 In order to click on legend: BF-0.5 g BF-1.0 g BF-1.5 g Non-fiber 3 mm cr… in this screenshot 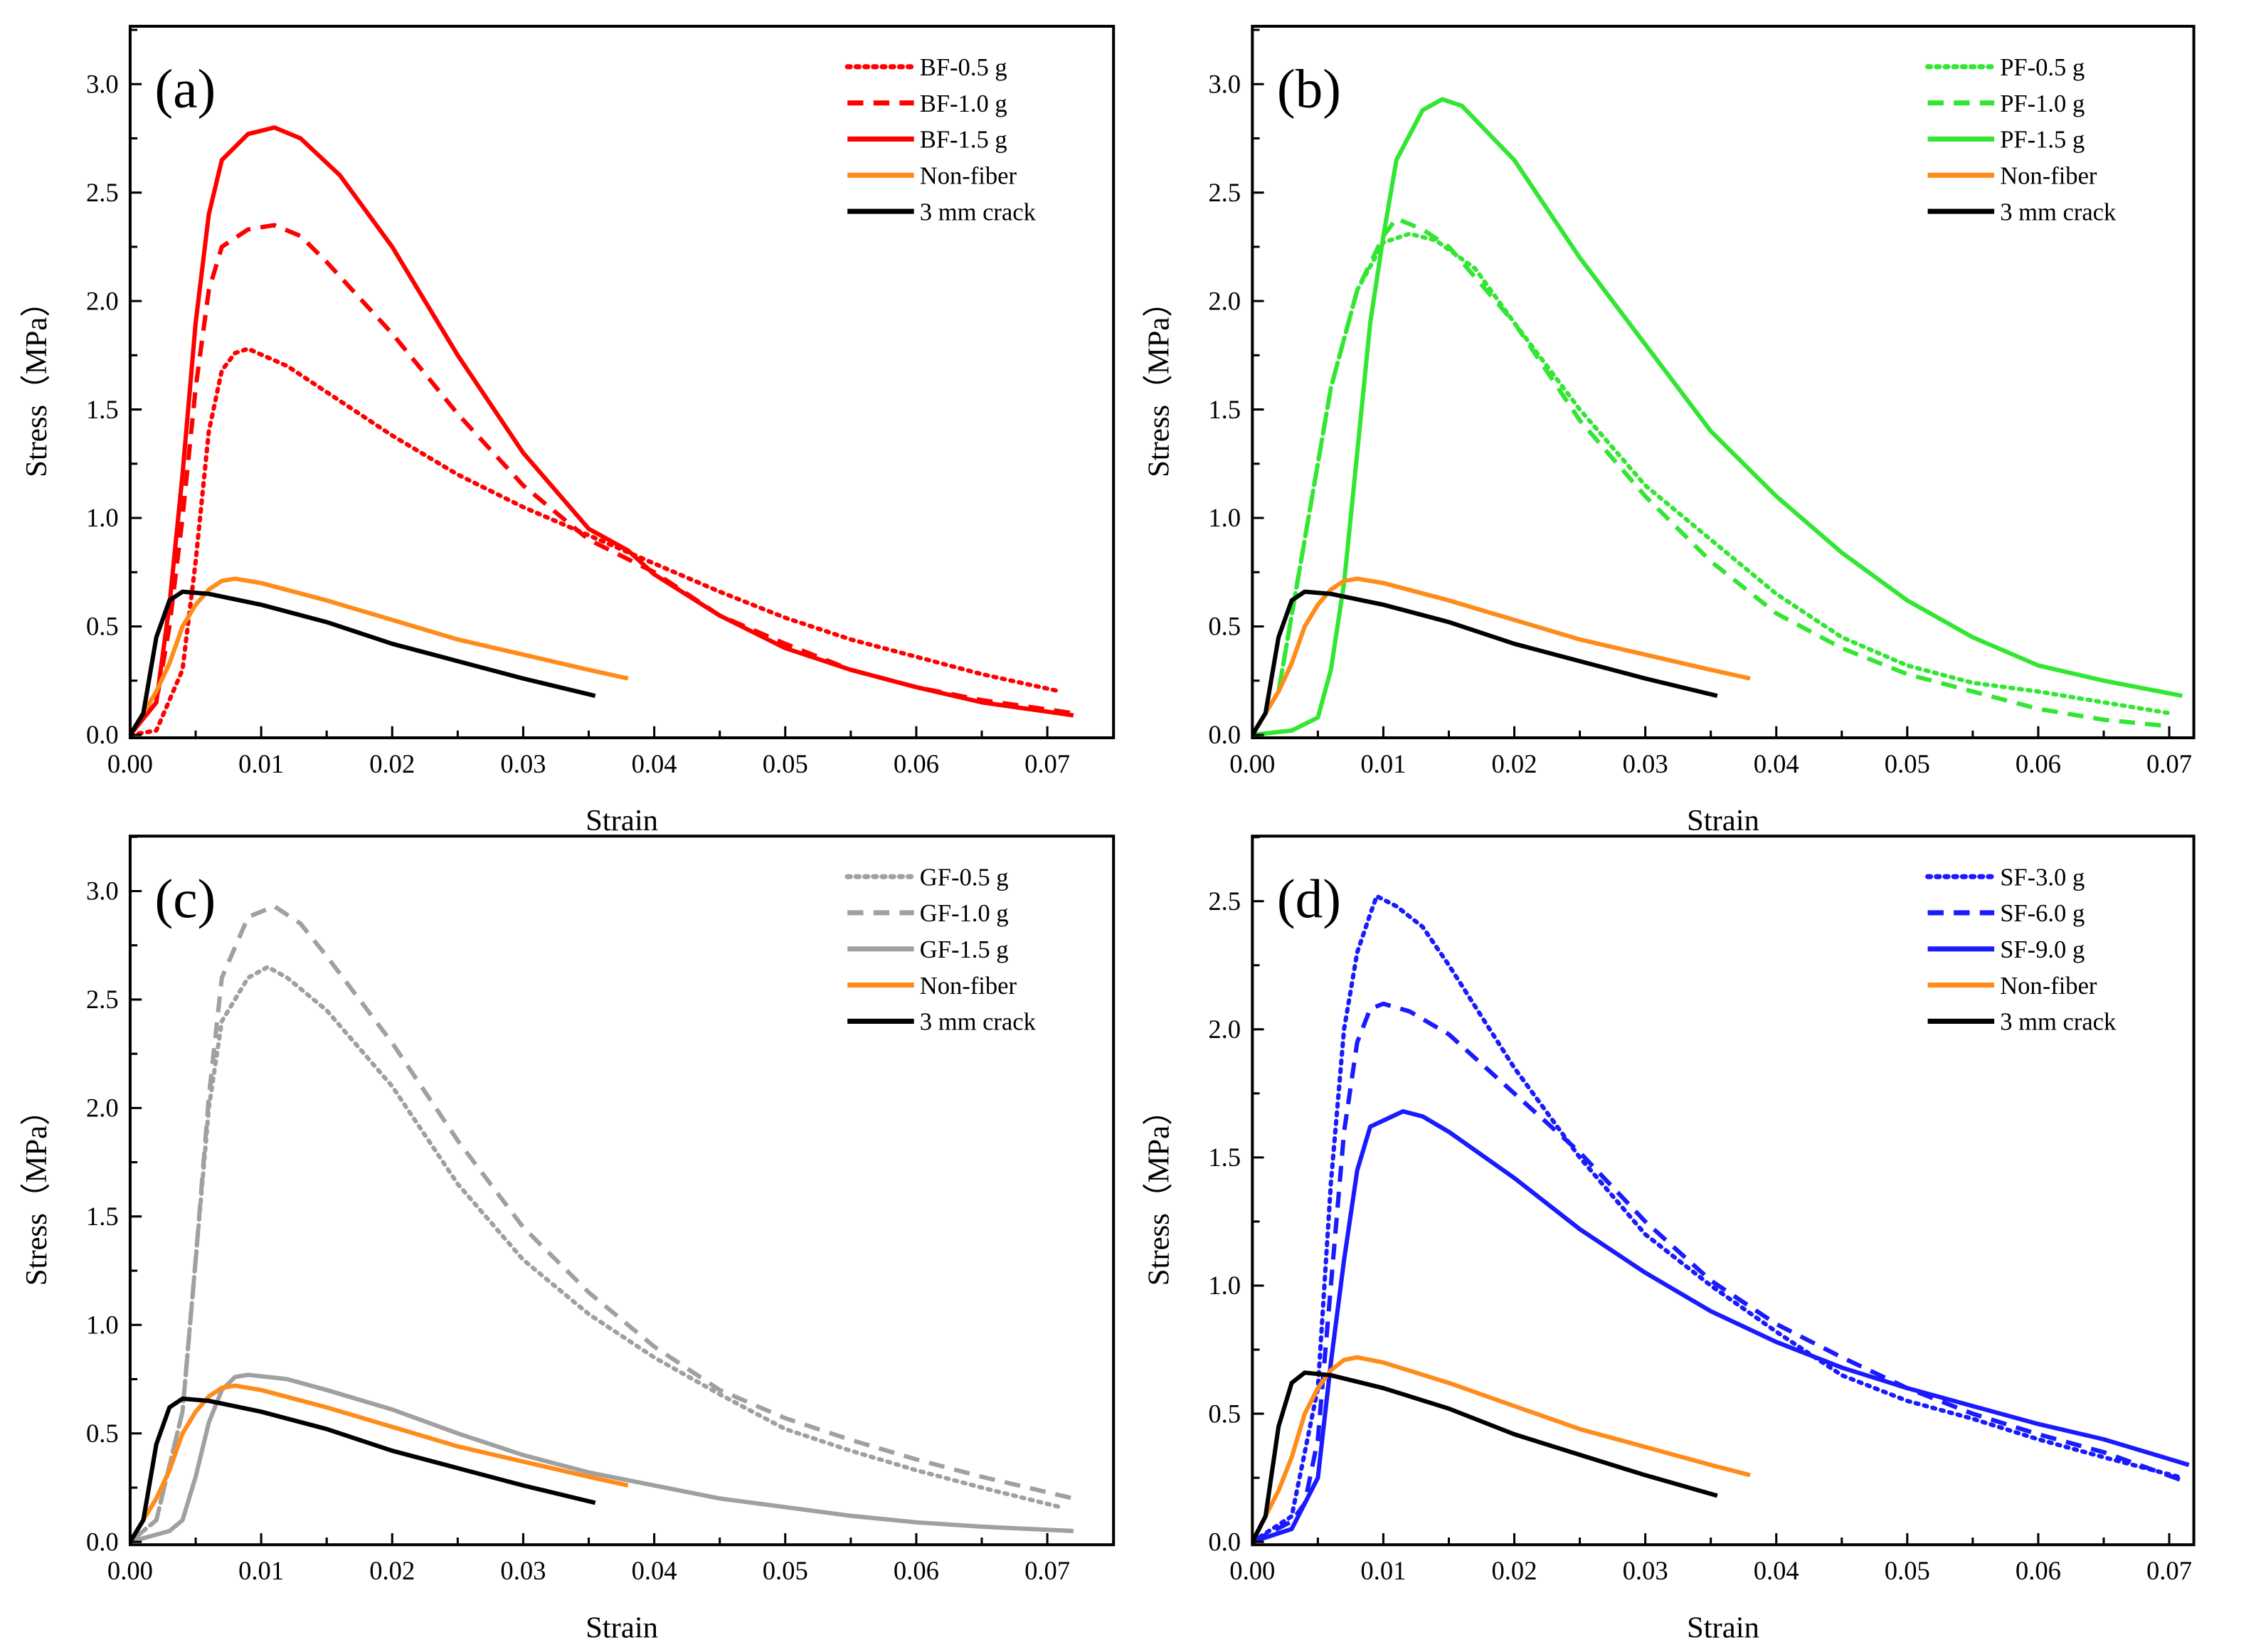, I will do `click(940, 140)`.